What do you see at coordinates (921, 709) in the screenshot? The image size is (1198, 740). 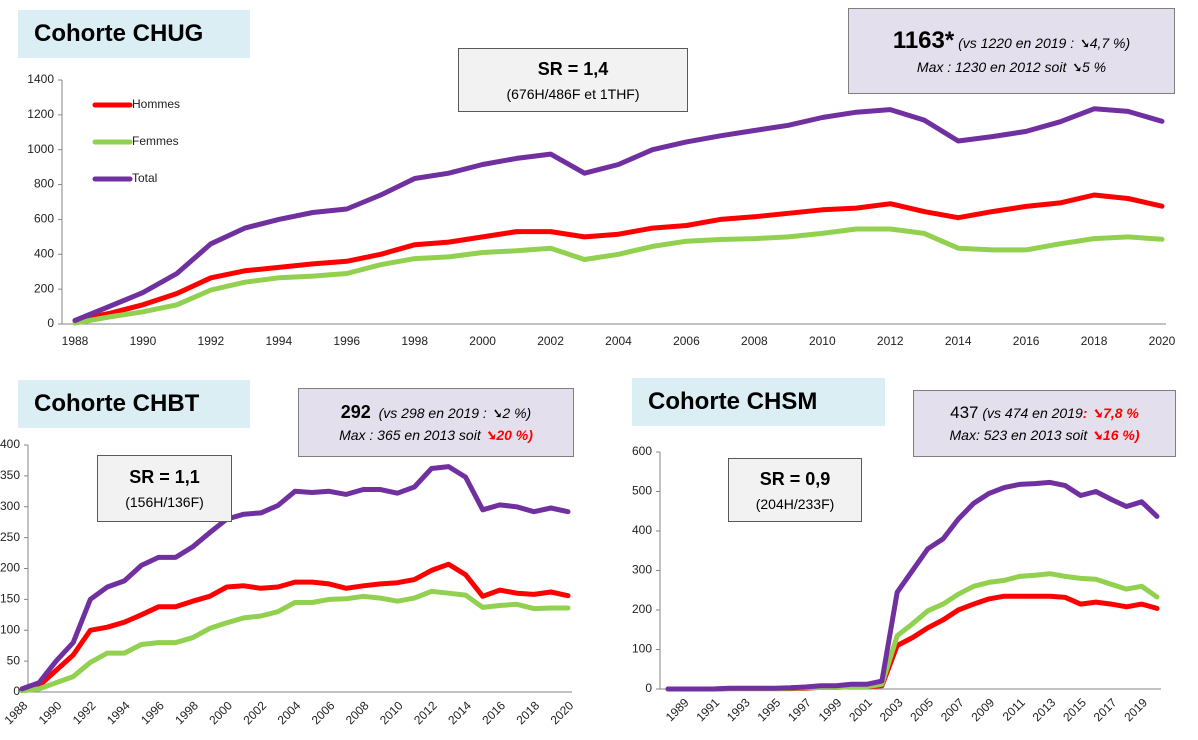 I see `x-tick-label: 2005` at bounding box center [921, 709].